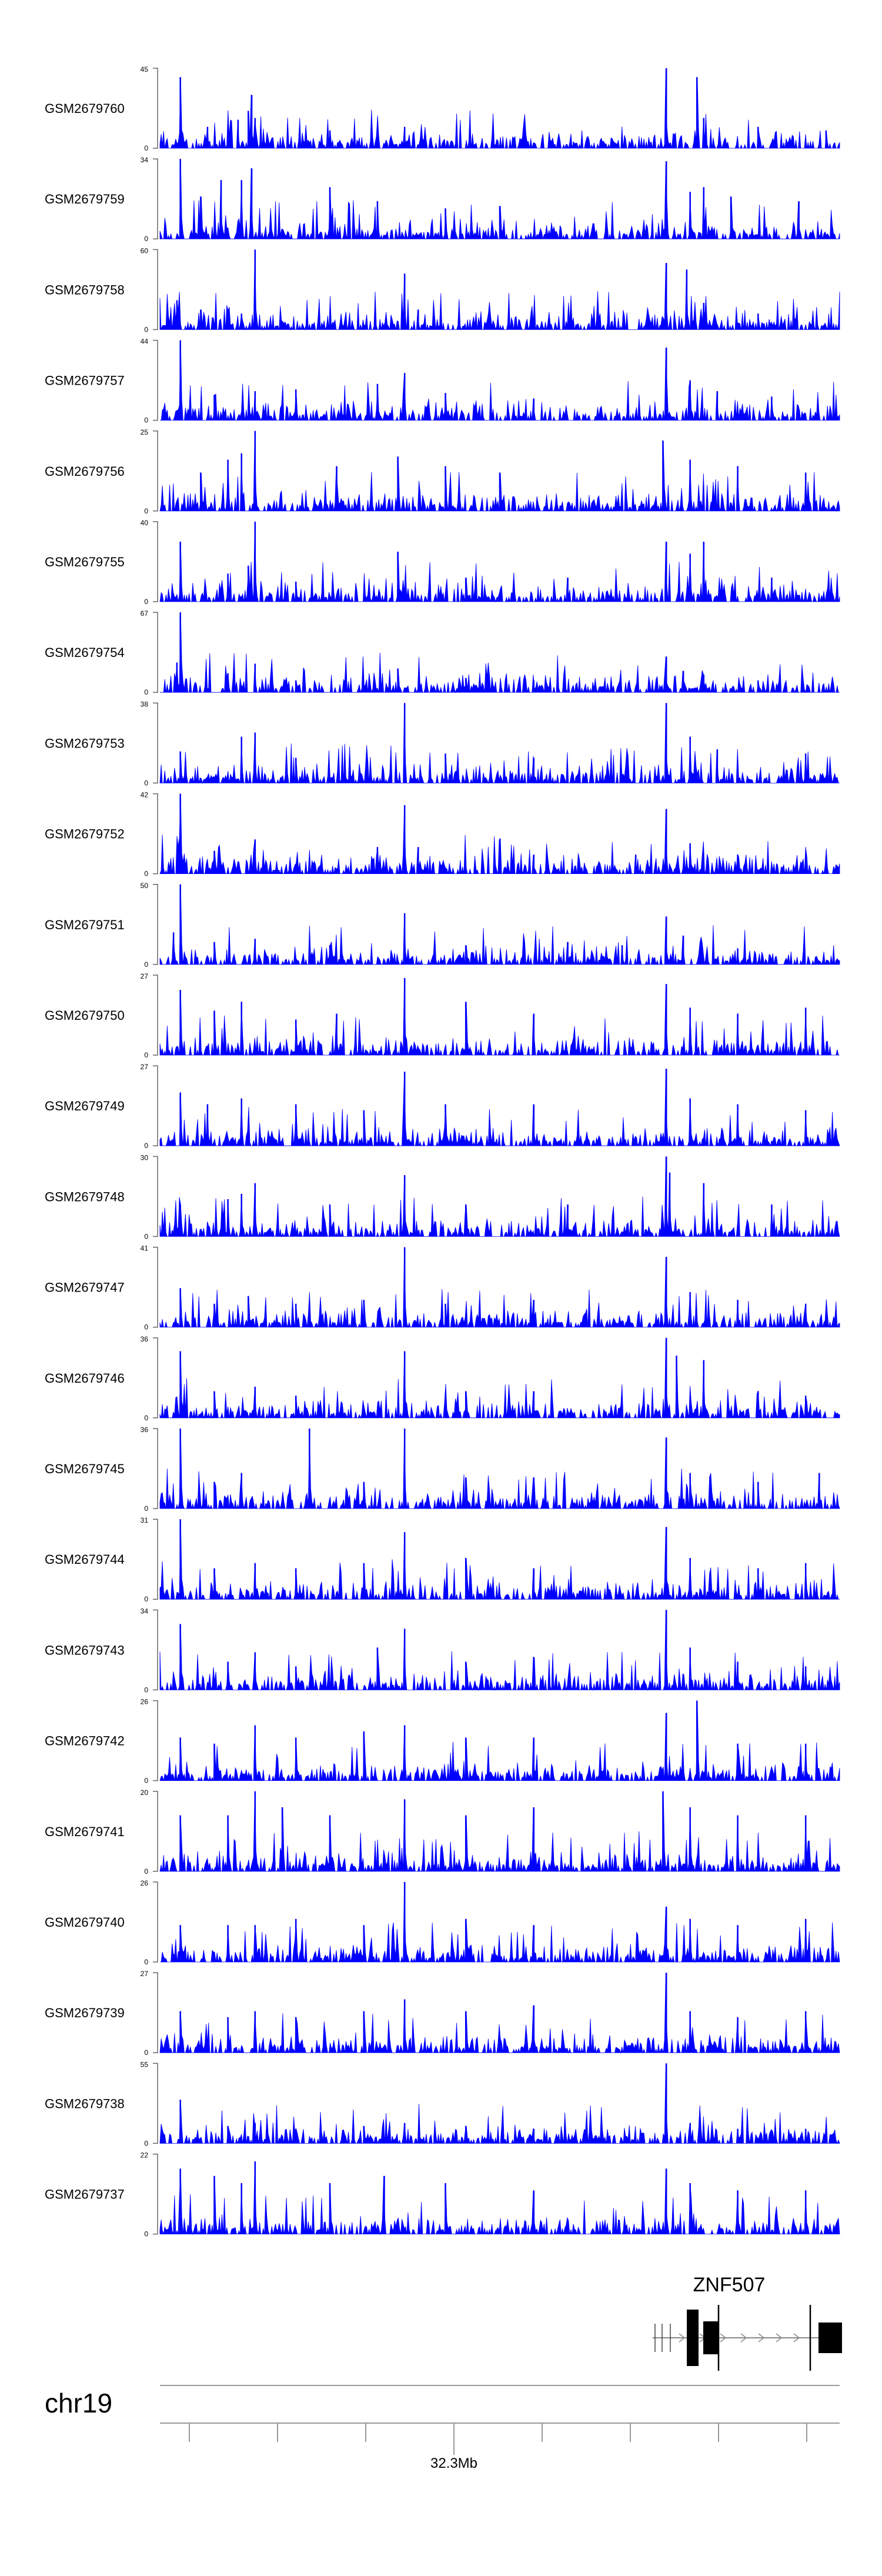 The width and height of the screenshot is (882, 2576). I want to click on track-GSM2679738: GSM2679738 55 0, so click(442, 2103).